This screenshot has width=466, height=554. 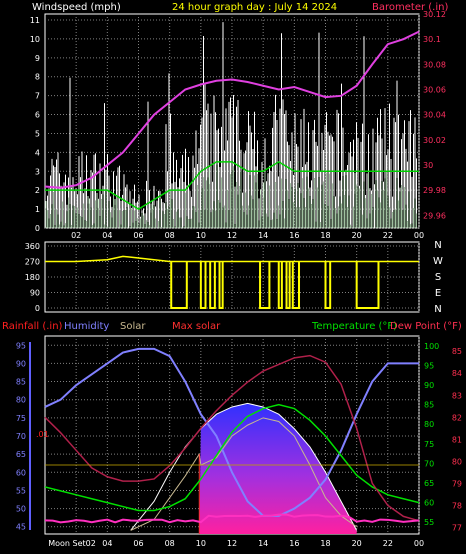 I want to click on humidity-axis-labels: 95 90 85 80 75 70 65 60 55 50 45, so click(x=21, y=436).